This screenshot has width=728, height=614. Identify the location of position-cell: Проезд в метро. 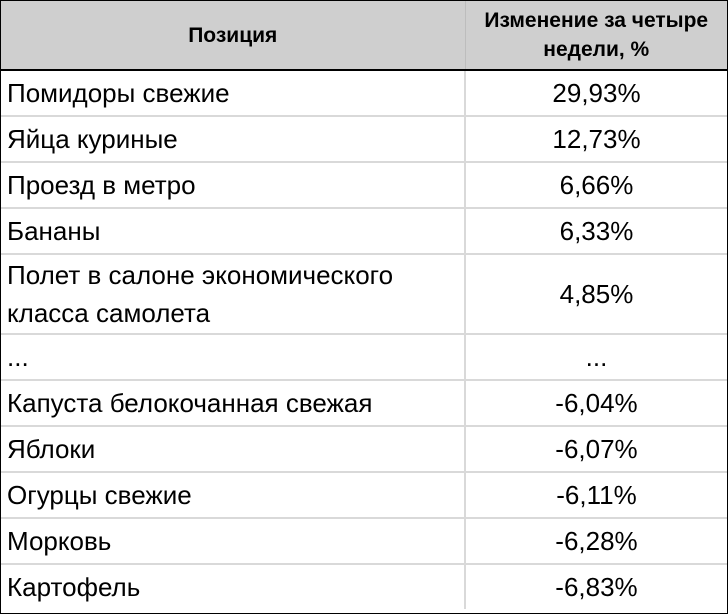
(233, 185).